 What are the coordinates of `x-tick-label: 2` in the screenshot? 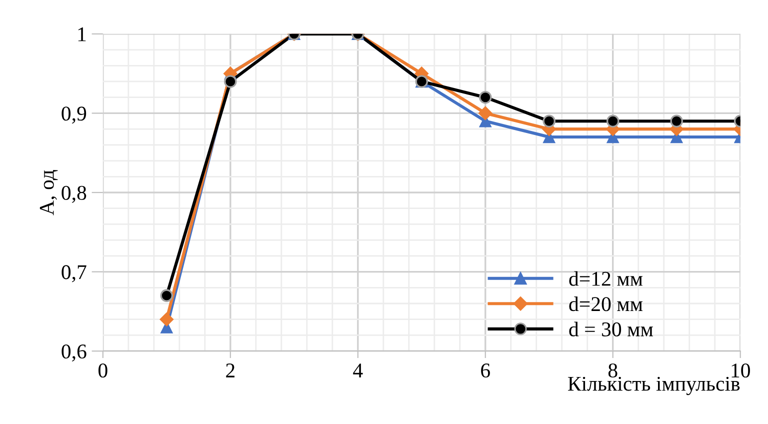 It's located at (230, 371).